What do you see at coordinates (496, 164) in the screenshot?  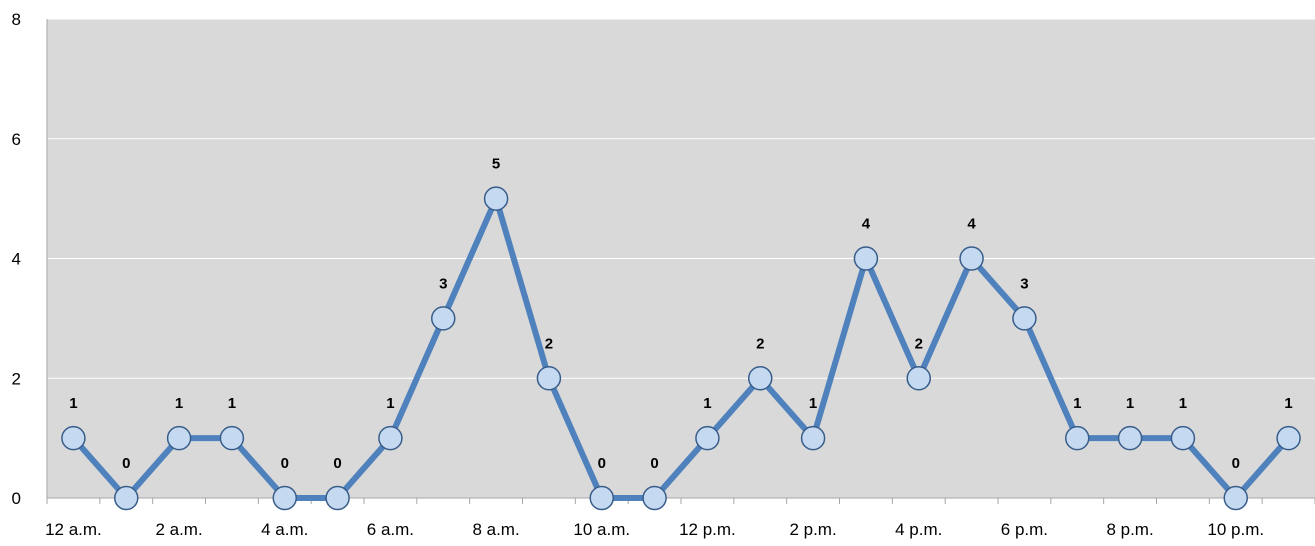 I see `data-label: 5` at bounding box center [496, 164].